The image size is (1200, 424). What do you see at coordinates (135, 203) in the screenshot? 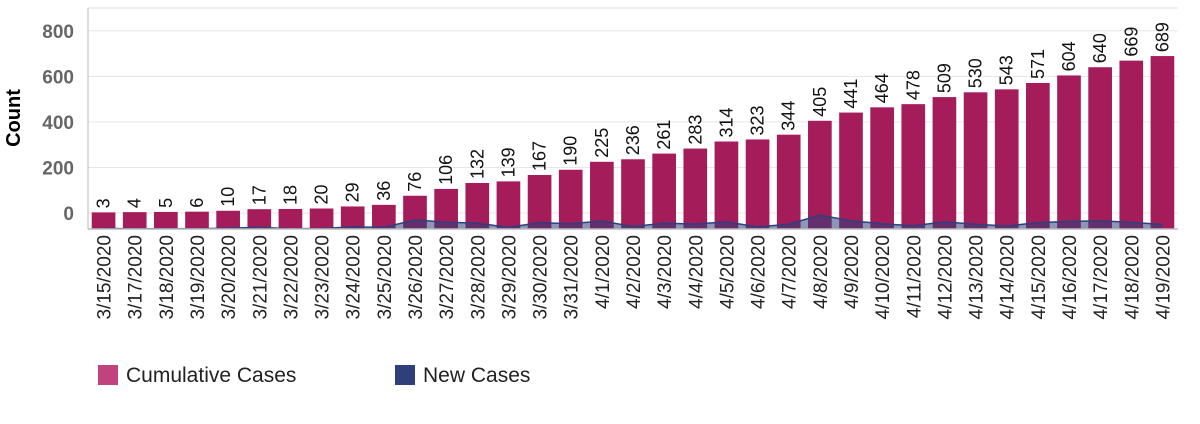
I see `data-label: 4` at bounding box center [135, 203].